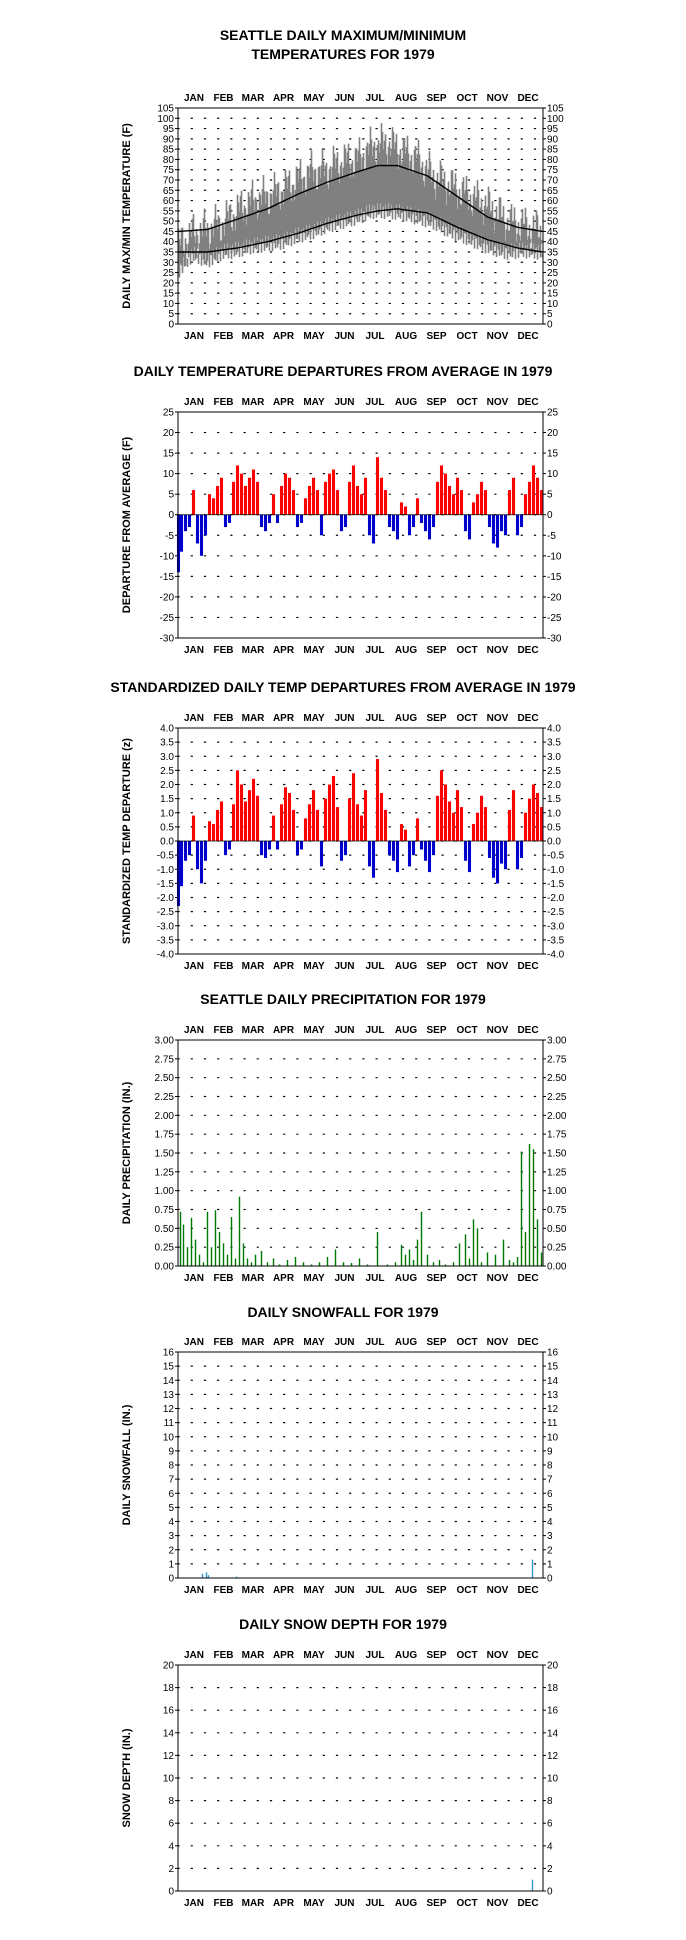 This screenshot has width=686, height=1940. Describe the element at coordinates (343, 54) in the screenshot. I see `chart-title-line2: TEMPERATURES FOR 1979` at that location.